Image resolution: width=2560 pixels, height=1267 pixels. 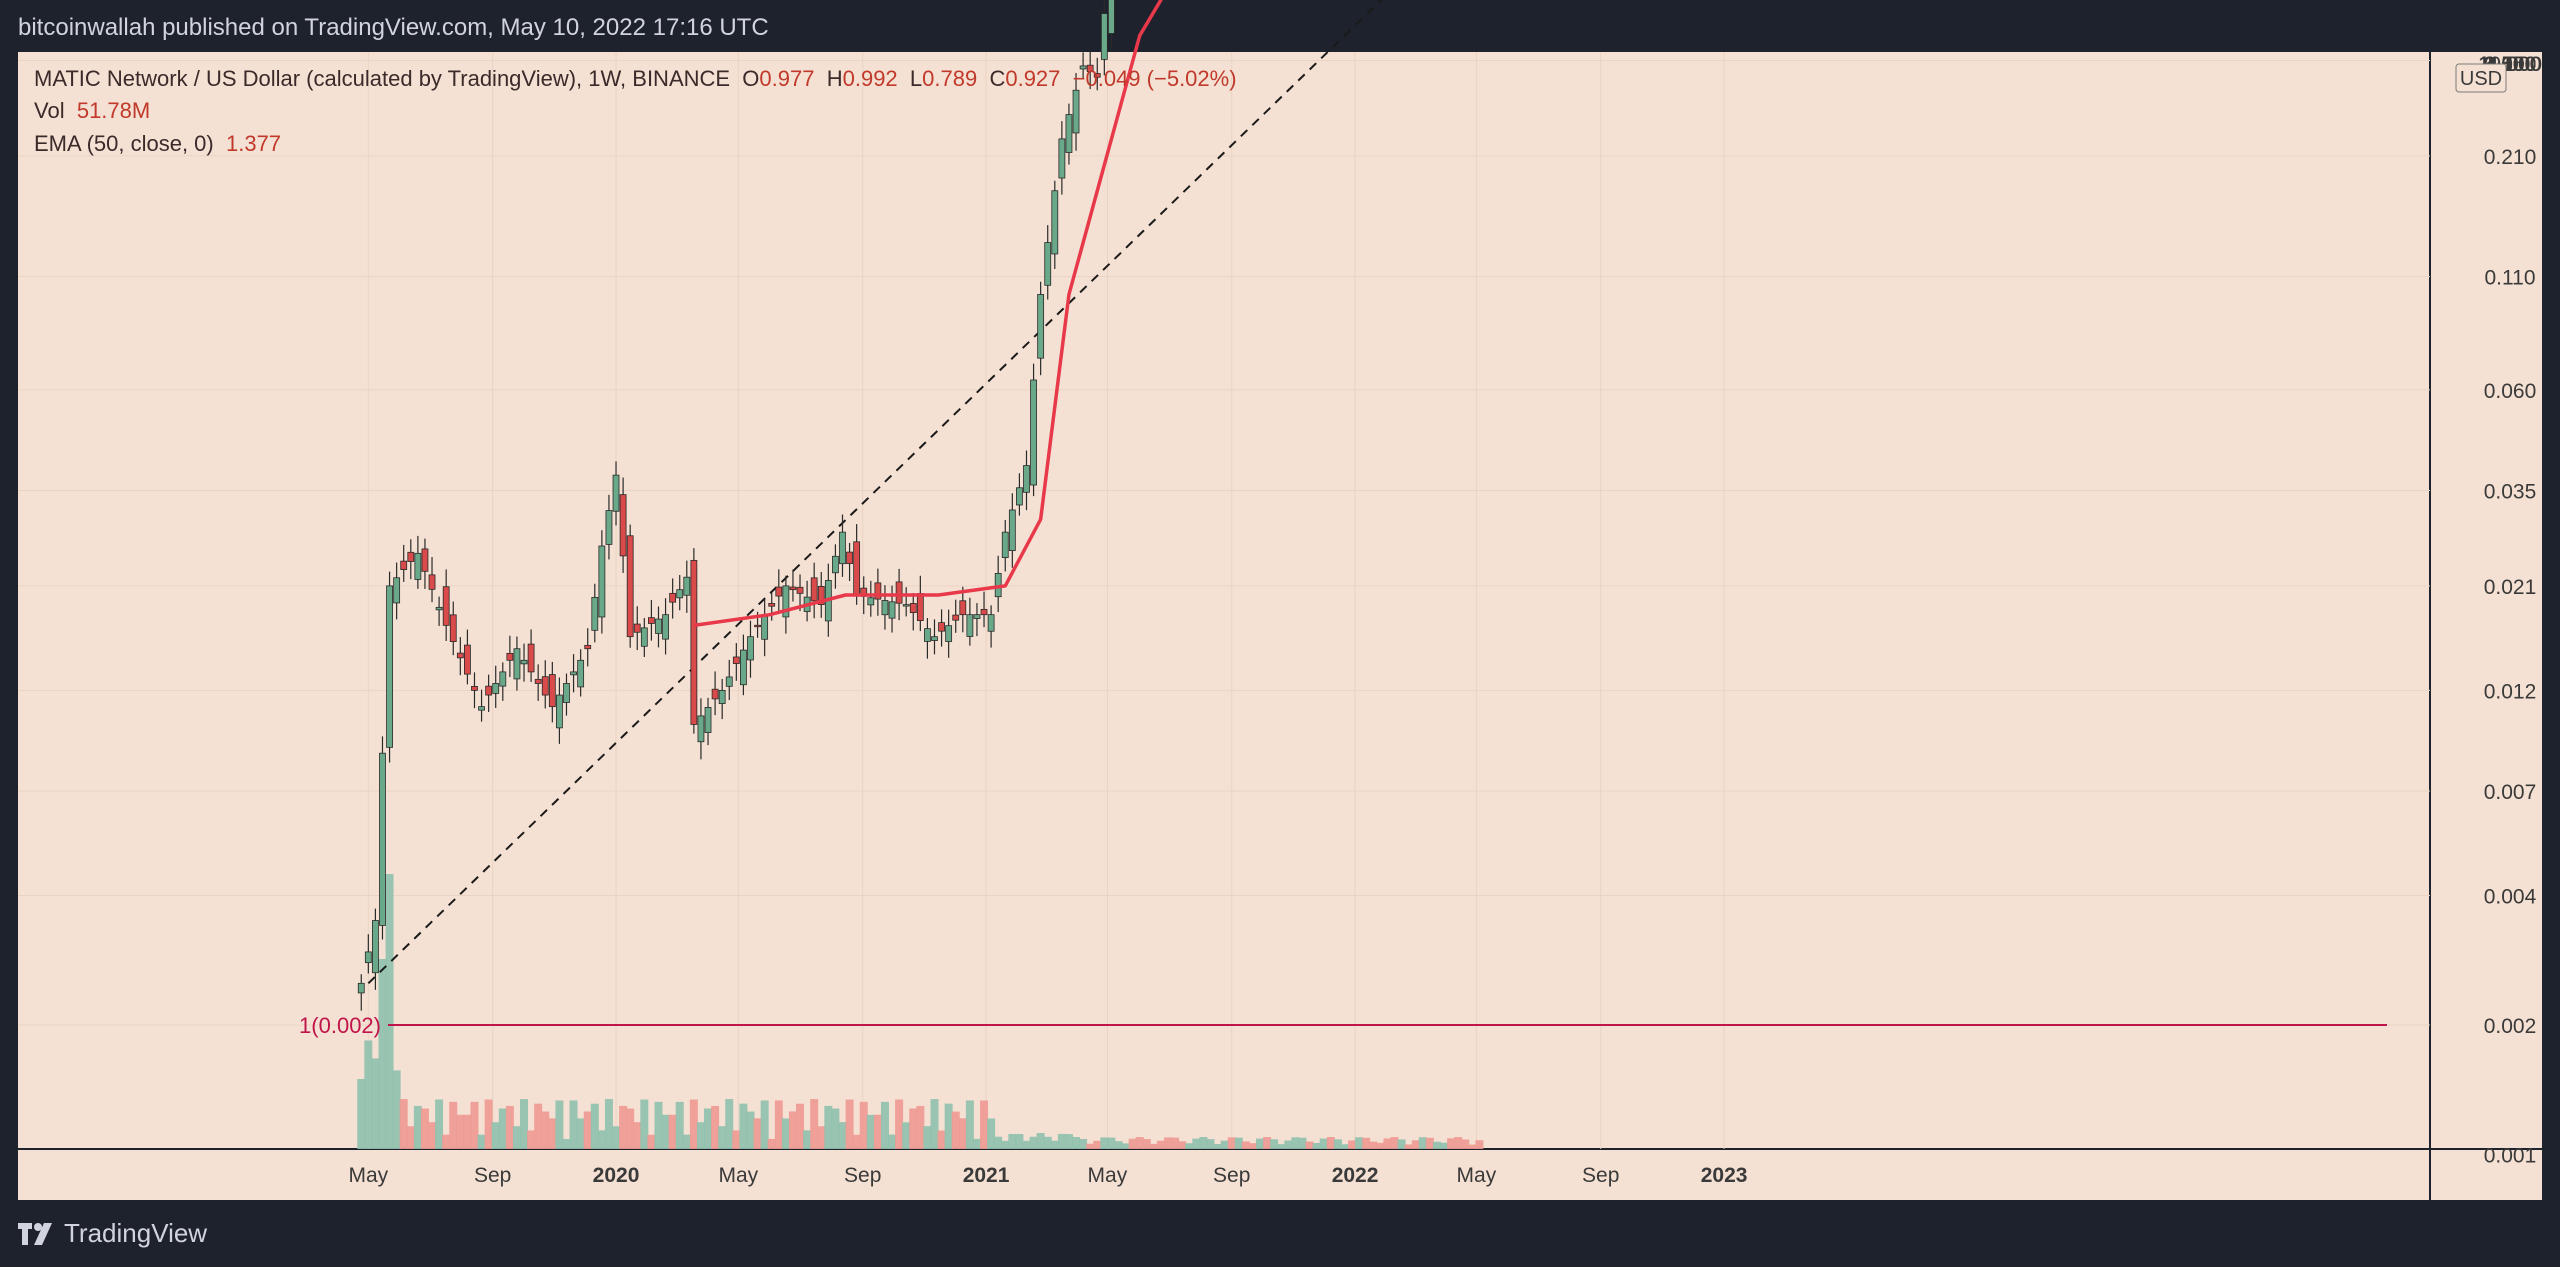 What do you see at coordinates (950, 78) in the screenshot?
I see `legend-low: 0.789` at bounding box center [950, 78].